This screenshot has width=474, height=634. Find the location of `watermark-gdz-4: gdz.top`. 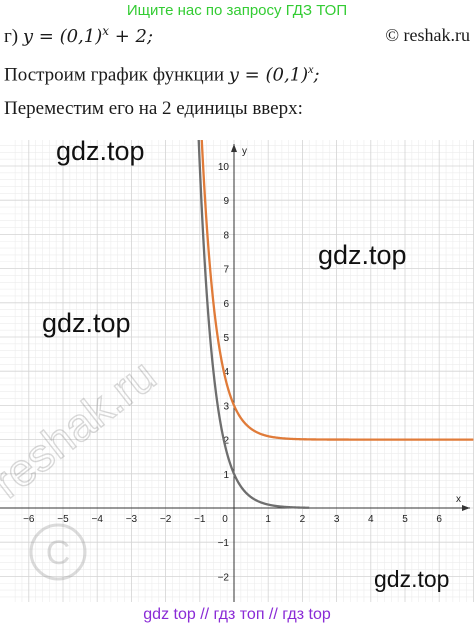

watermark-gdz-4: gdz.top is located at coordinates (412, 579).